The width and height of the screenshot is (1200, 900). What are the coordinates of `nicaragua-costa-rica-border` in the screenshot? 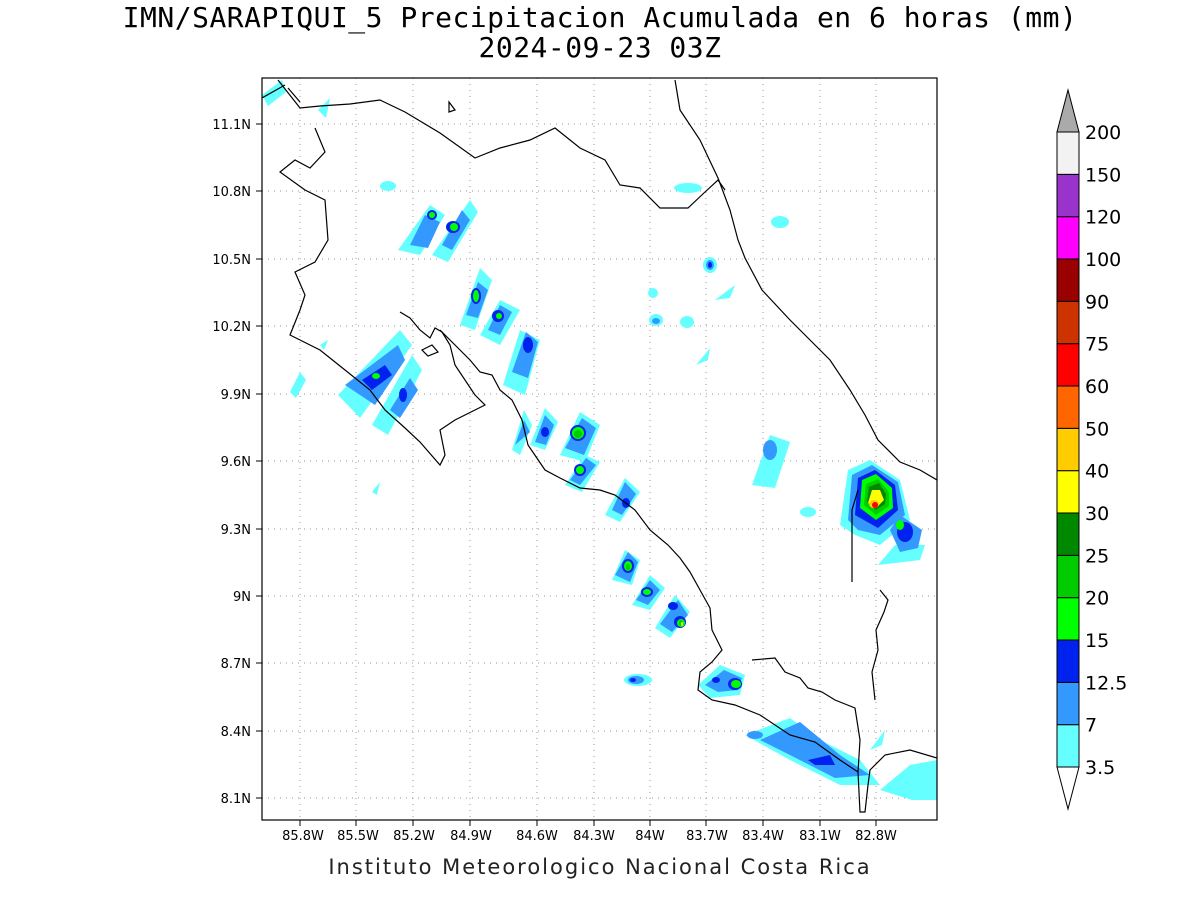 It's located at (501, 144).